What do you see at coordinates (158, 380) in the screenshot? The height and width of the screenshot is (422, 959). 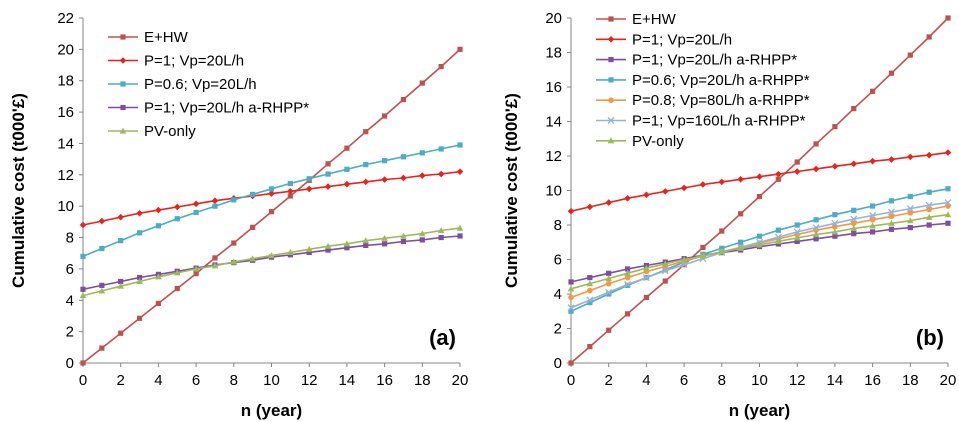 I see `x-tick-label: 4` at bounding box center [158, 380].